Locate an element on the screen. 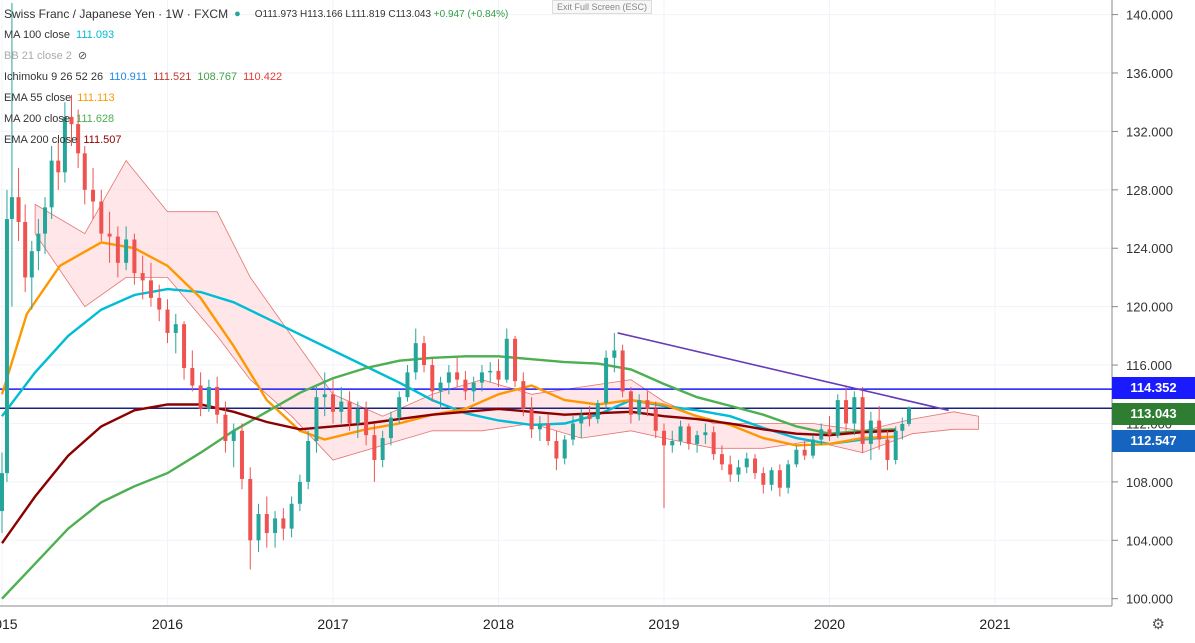 This screenshot has width=1195, height=643. y-tick-label: 108.000 is located at coordinates (1149, 482).